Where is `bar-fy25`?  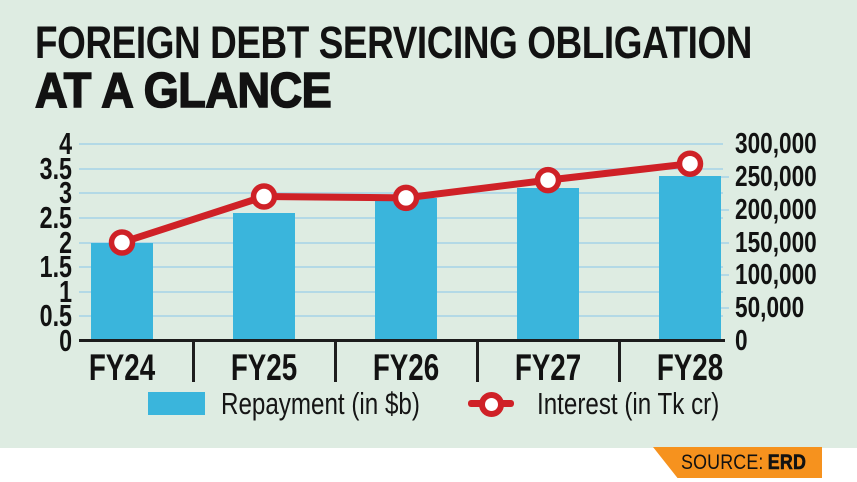 bar-fy25 is located at coordinates (264, 276).